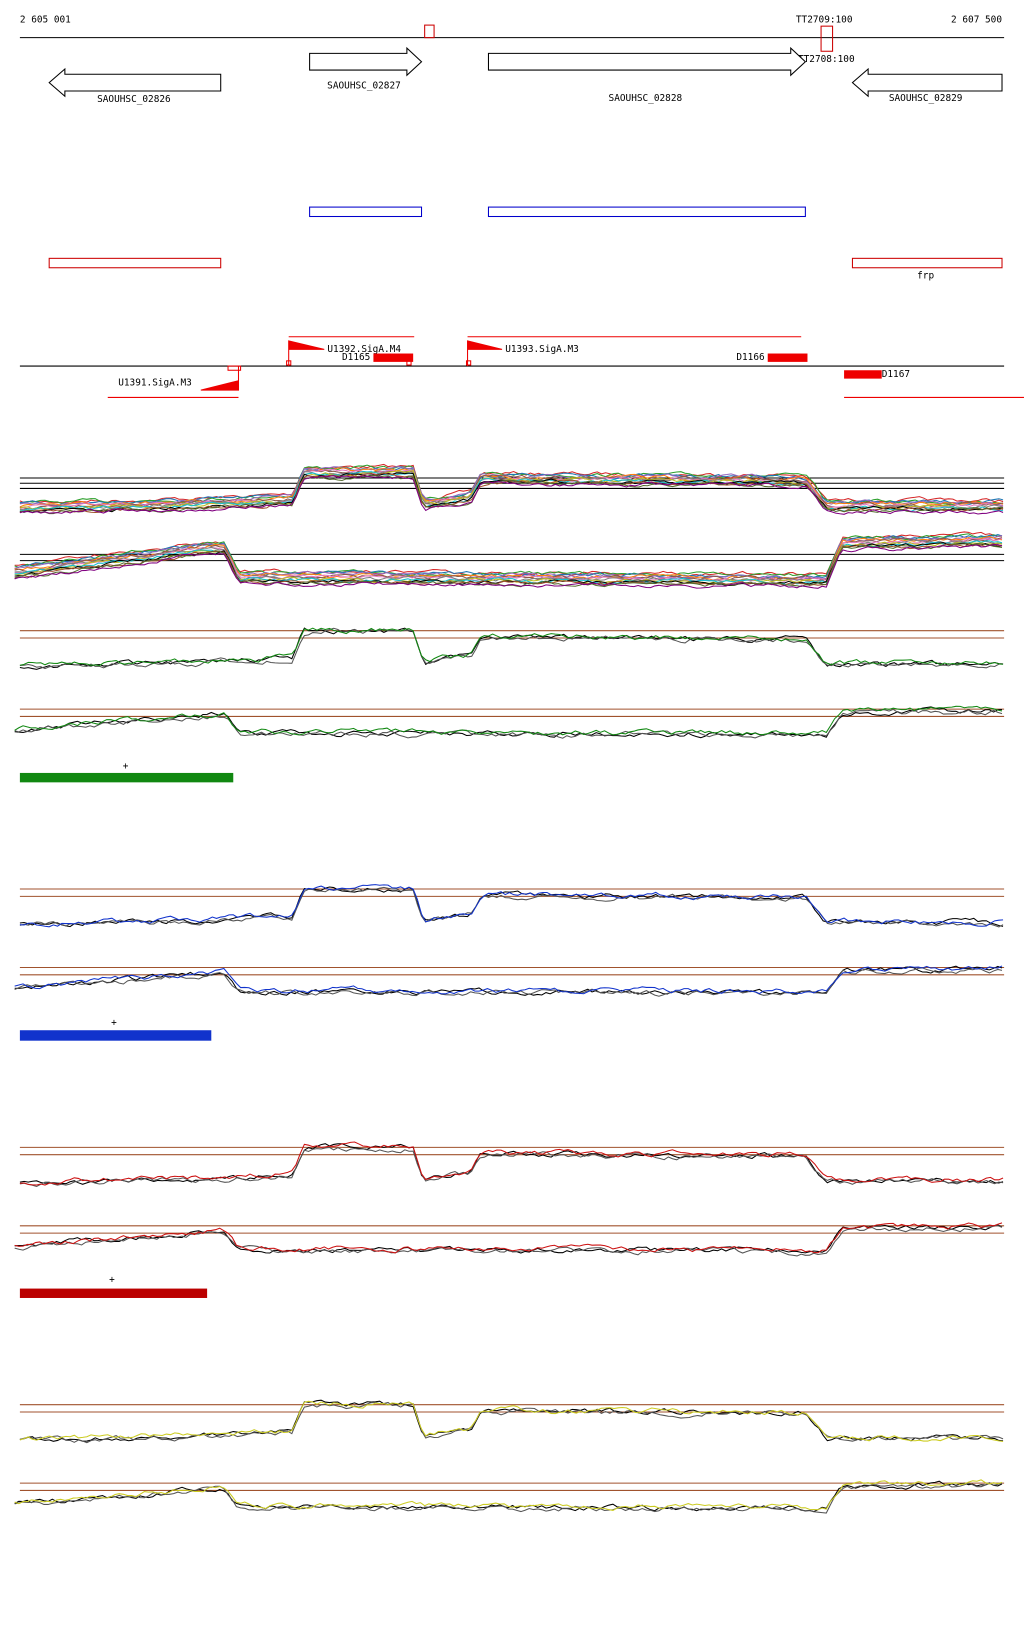 Image resolution: width=1024 pixels, height=1640 pixels. Describe the element at coordinates (134, 99) in the screenshot. I see `gene-label: SAOUHSC_02826` at that location.